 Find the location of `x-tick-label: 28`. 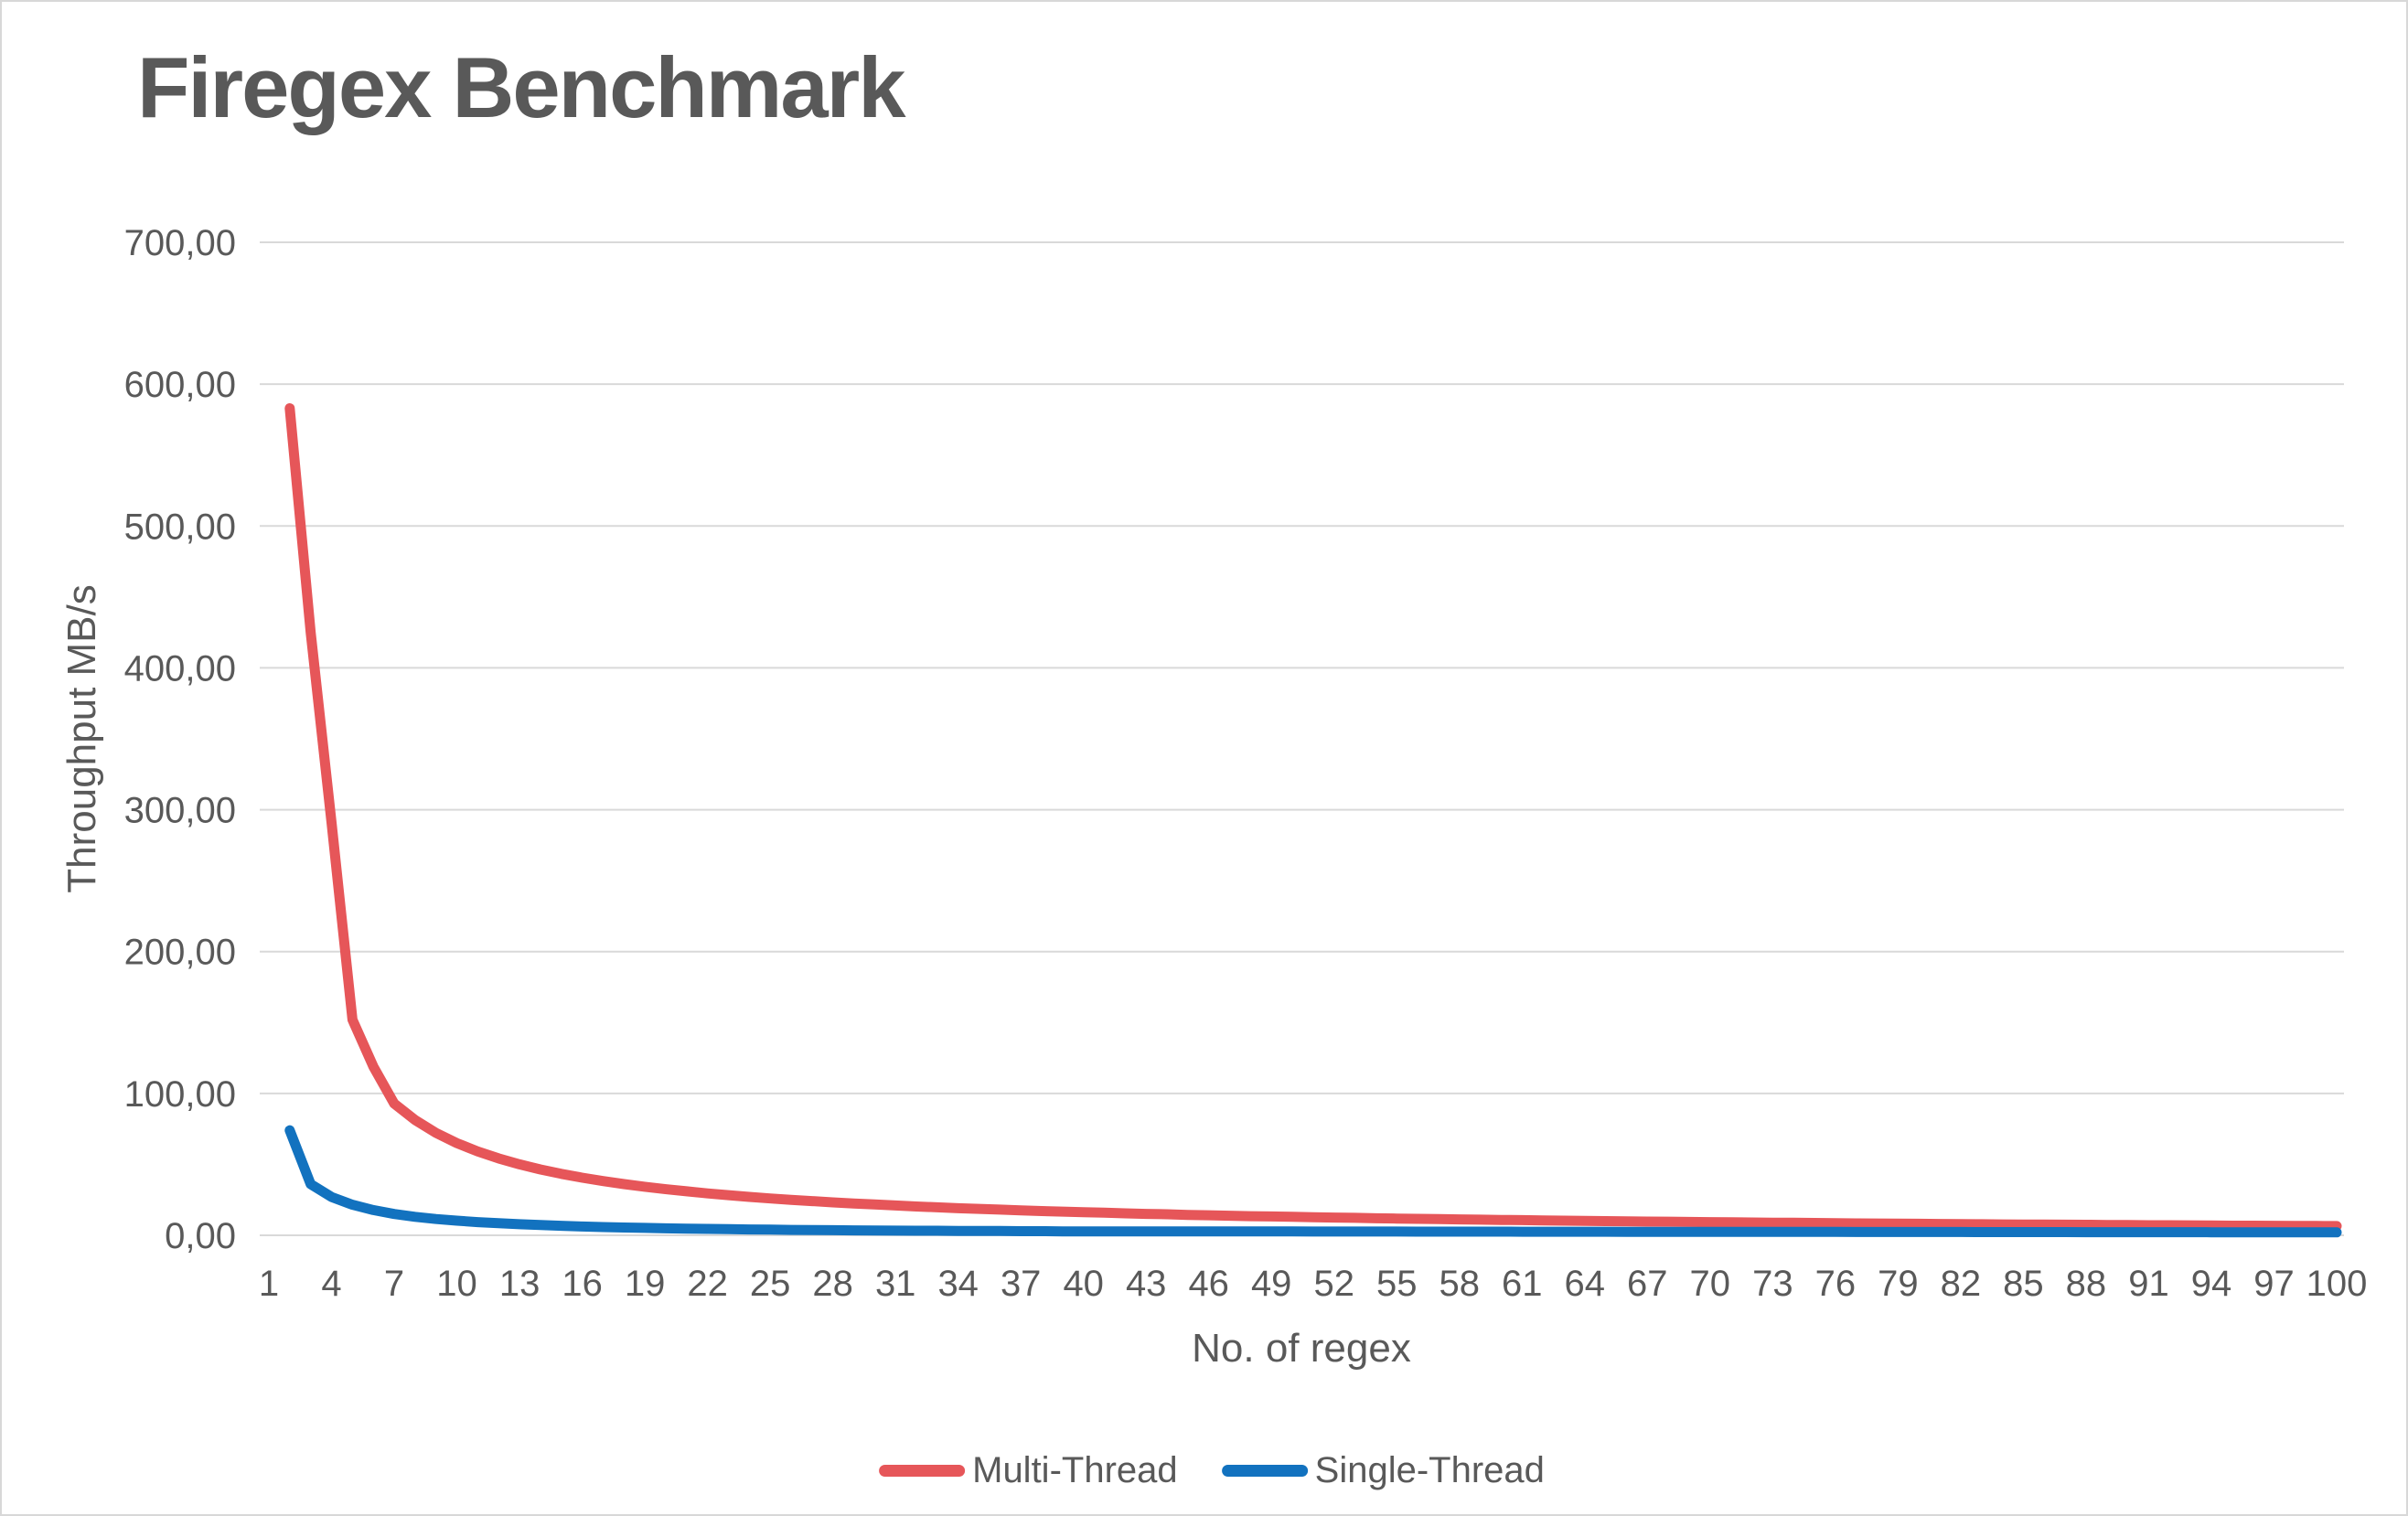

x-tick-label: 28 is located at coordinates (832, 1284).